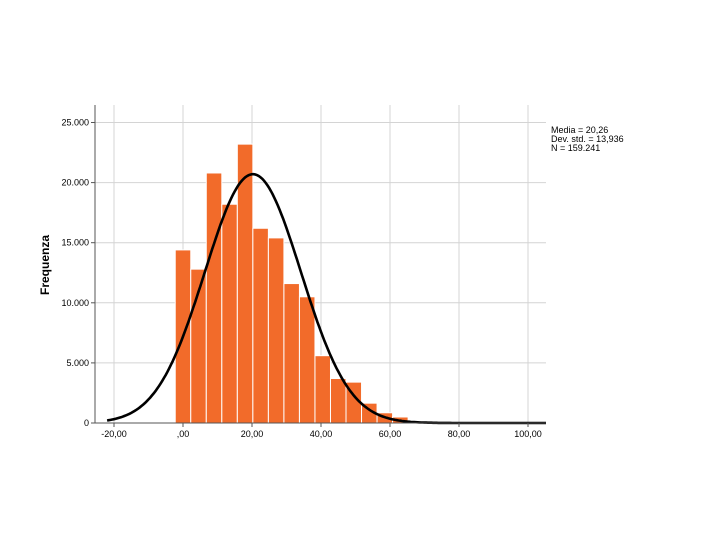  Describe the element at coordinates (75, 243) in the screenshot. I see `y-tick-label: 15.000` at that location.